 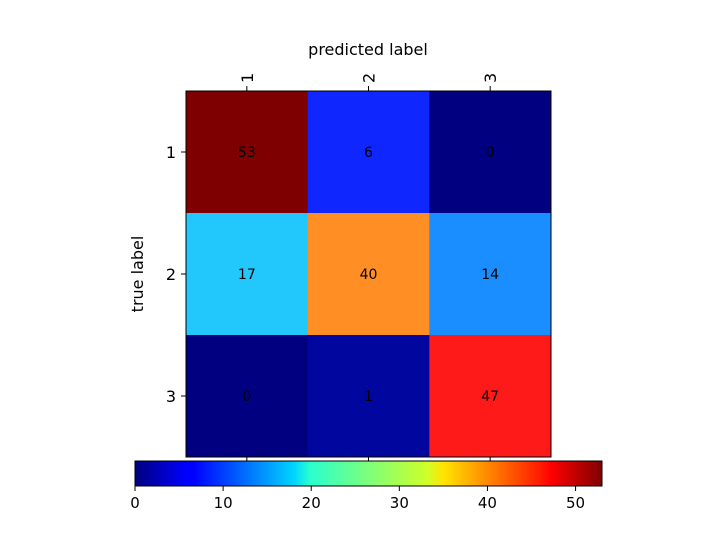 I want to click on cell-value-label-r1-c2: 6, so click(x=368, y=153).